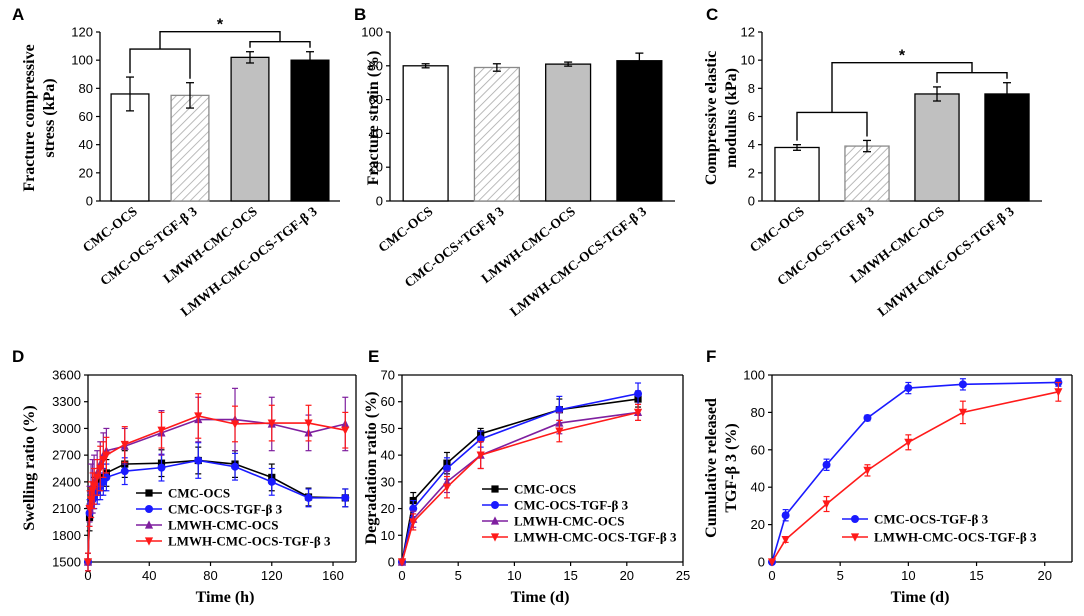  What do you see at coordinates (333, 575) in the screenshot?
I see `x-tick-label: 160` at bounding box center [333, 575].